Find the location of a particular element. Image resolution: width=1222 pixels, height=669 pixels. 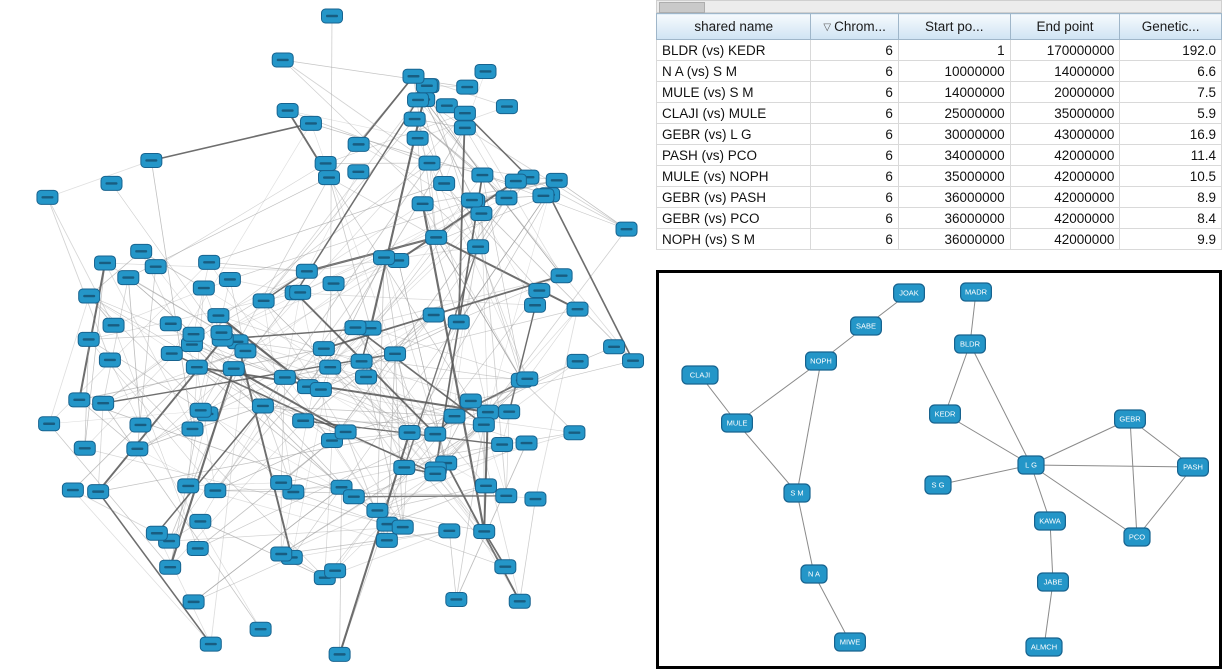

table-row: PASH (vs) PCO 6 34000000 42000000 11.4 is located at coordinates (938, 155).